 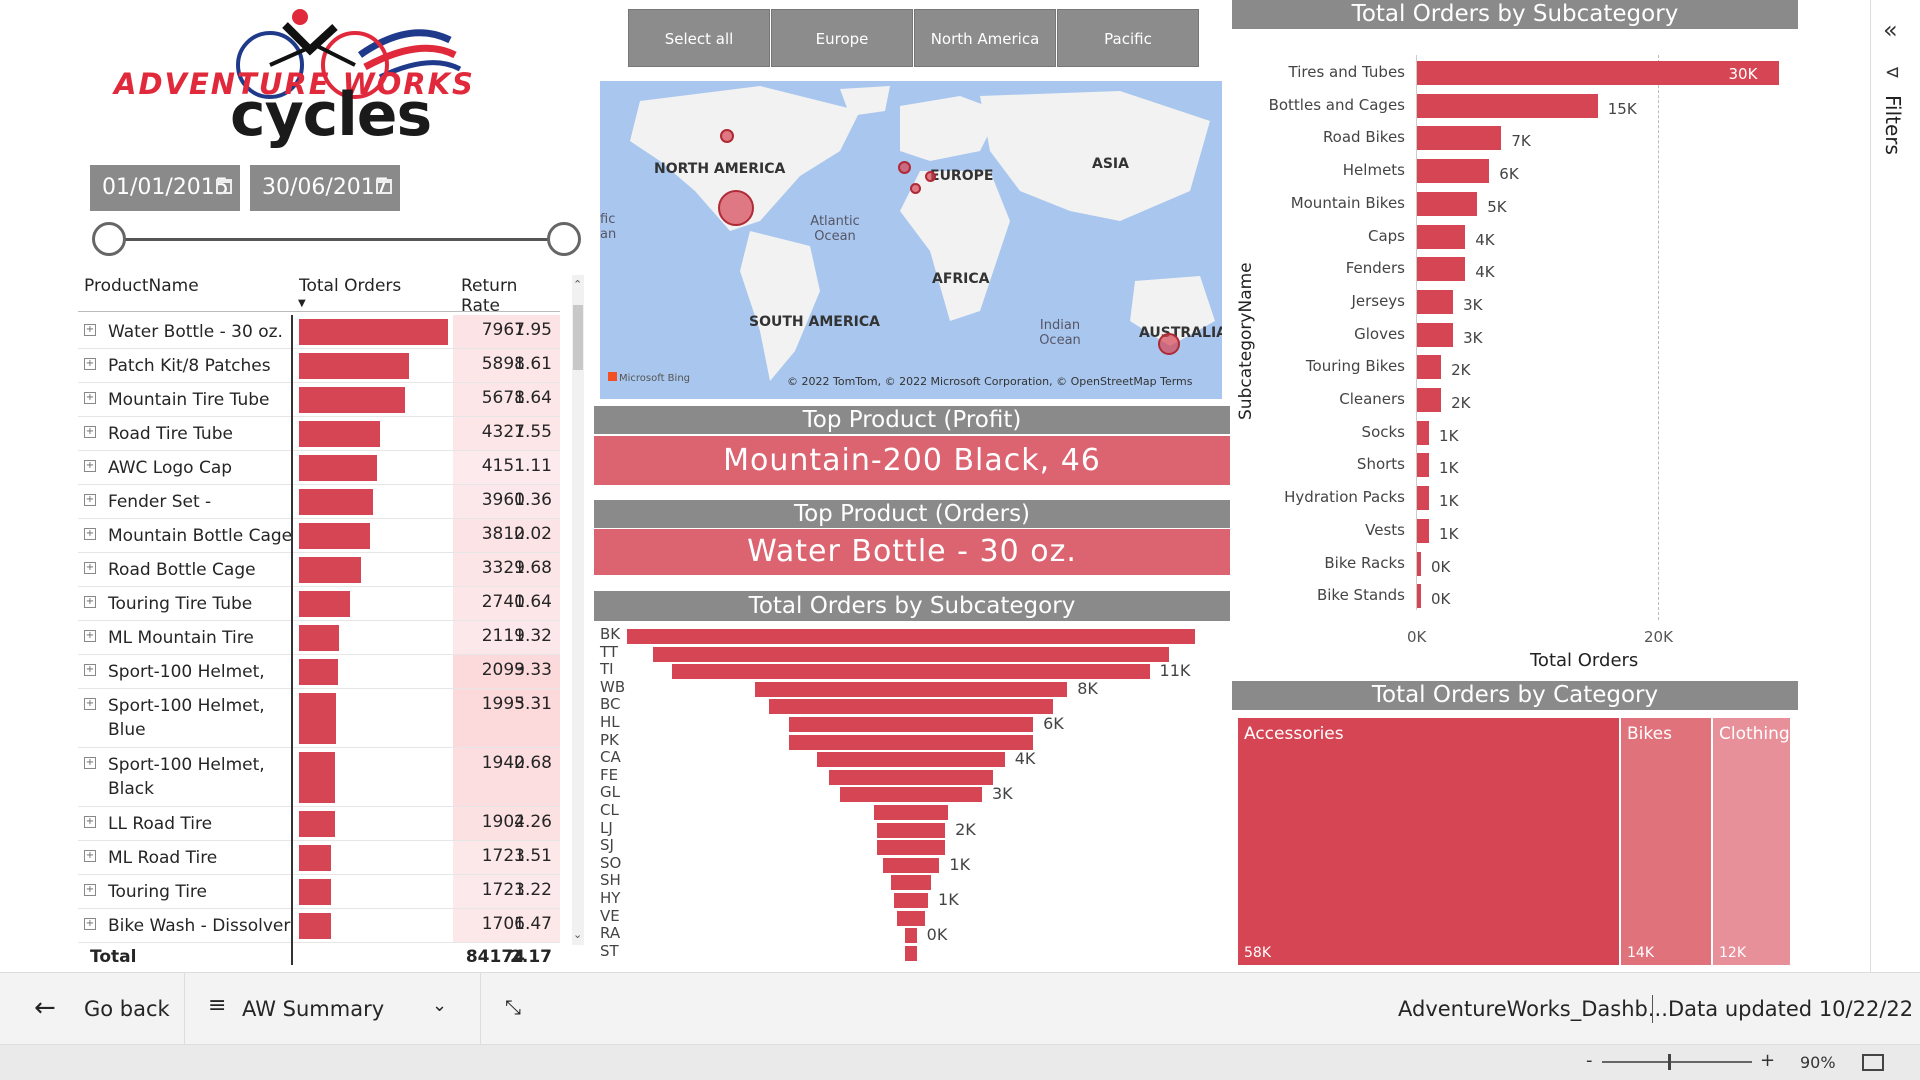 I want to click on map-bubble-germany, so click(x=930, y=176).